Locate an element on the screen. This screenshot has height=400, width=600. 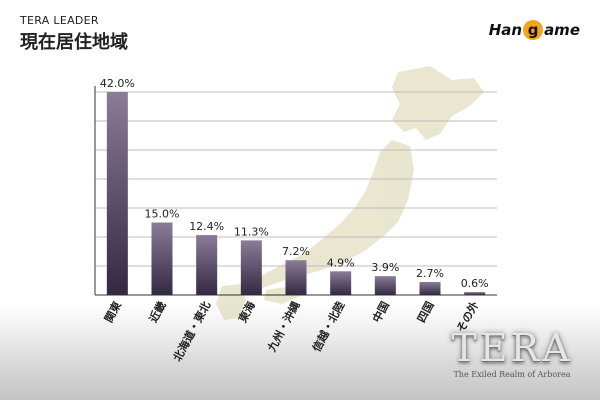
hangame-logo-right: ame is located at coordinates (562, 30).